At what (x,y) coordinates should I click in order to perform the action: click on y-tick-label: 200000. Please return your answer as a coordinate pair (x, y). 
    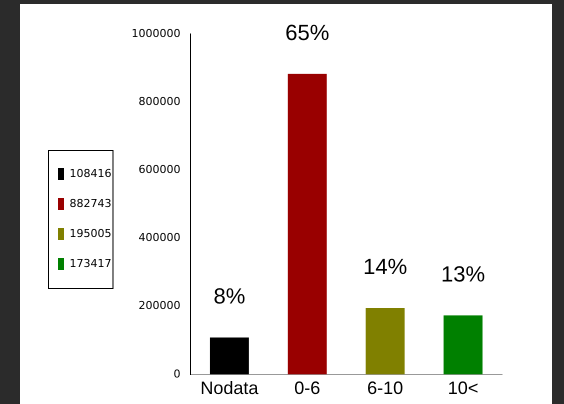
    Looking at the image, I should click on (159, 305).